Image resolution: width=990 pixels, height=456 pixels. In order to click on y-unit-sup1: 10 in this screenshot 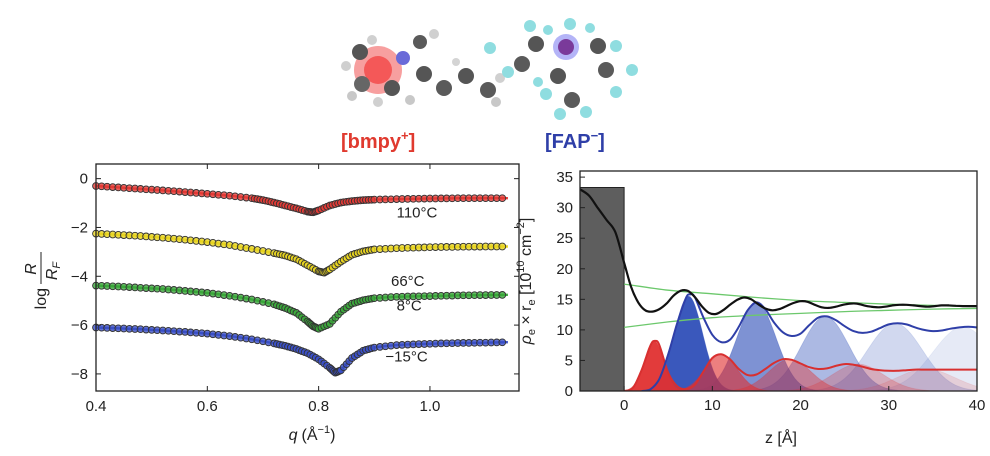, I will do `click(521, 266)`.